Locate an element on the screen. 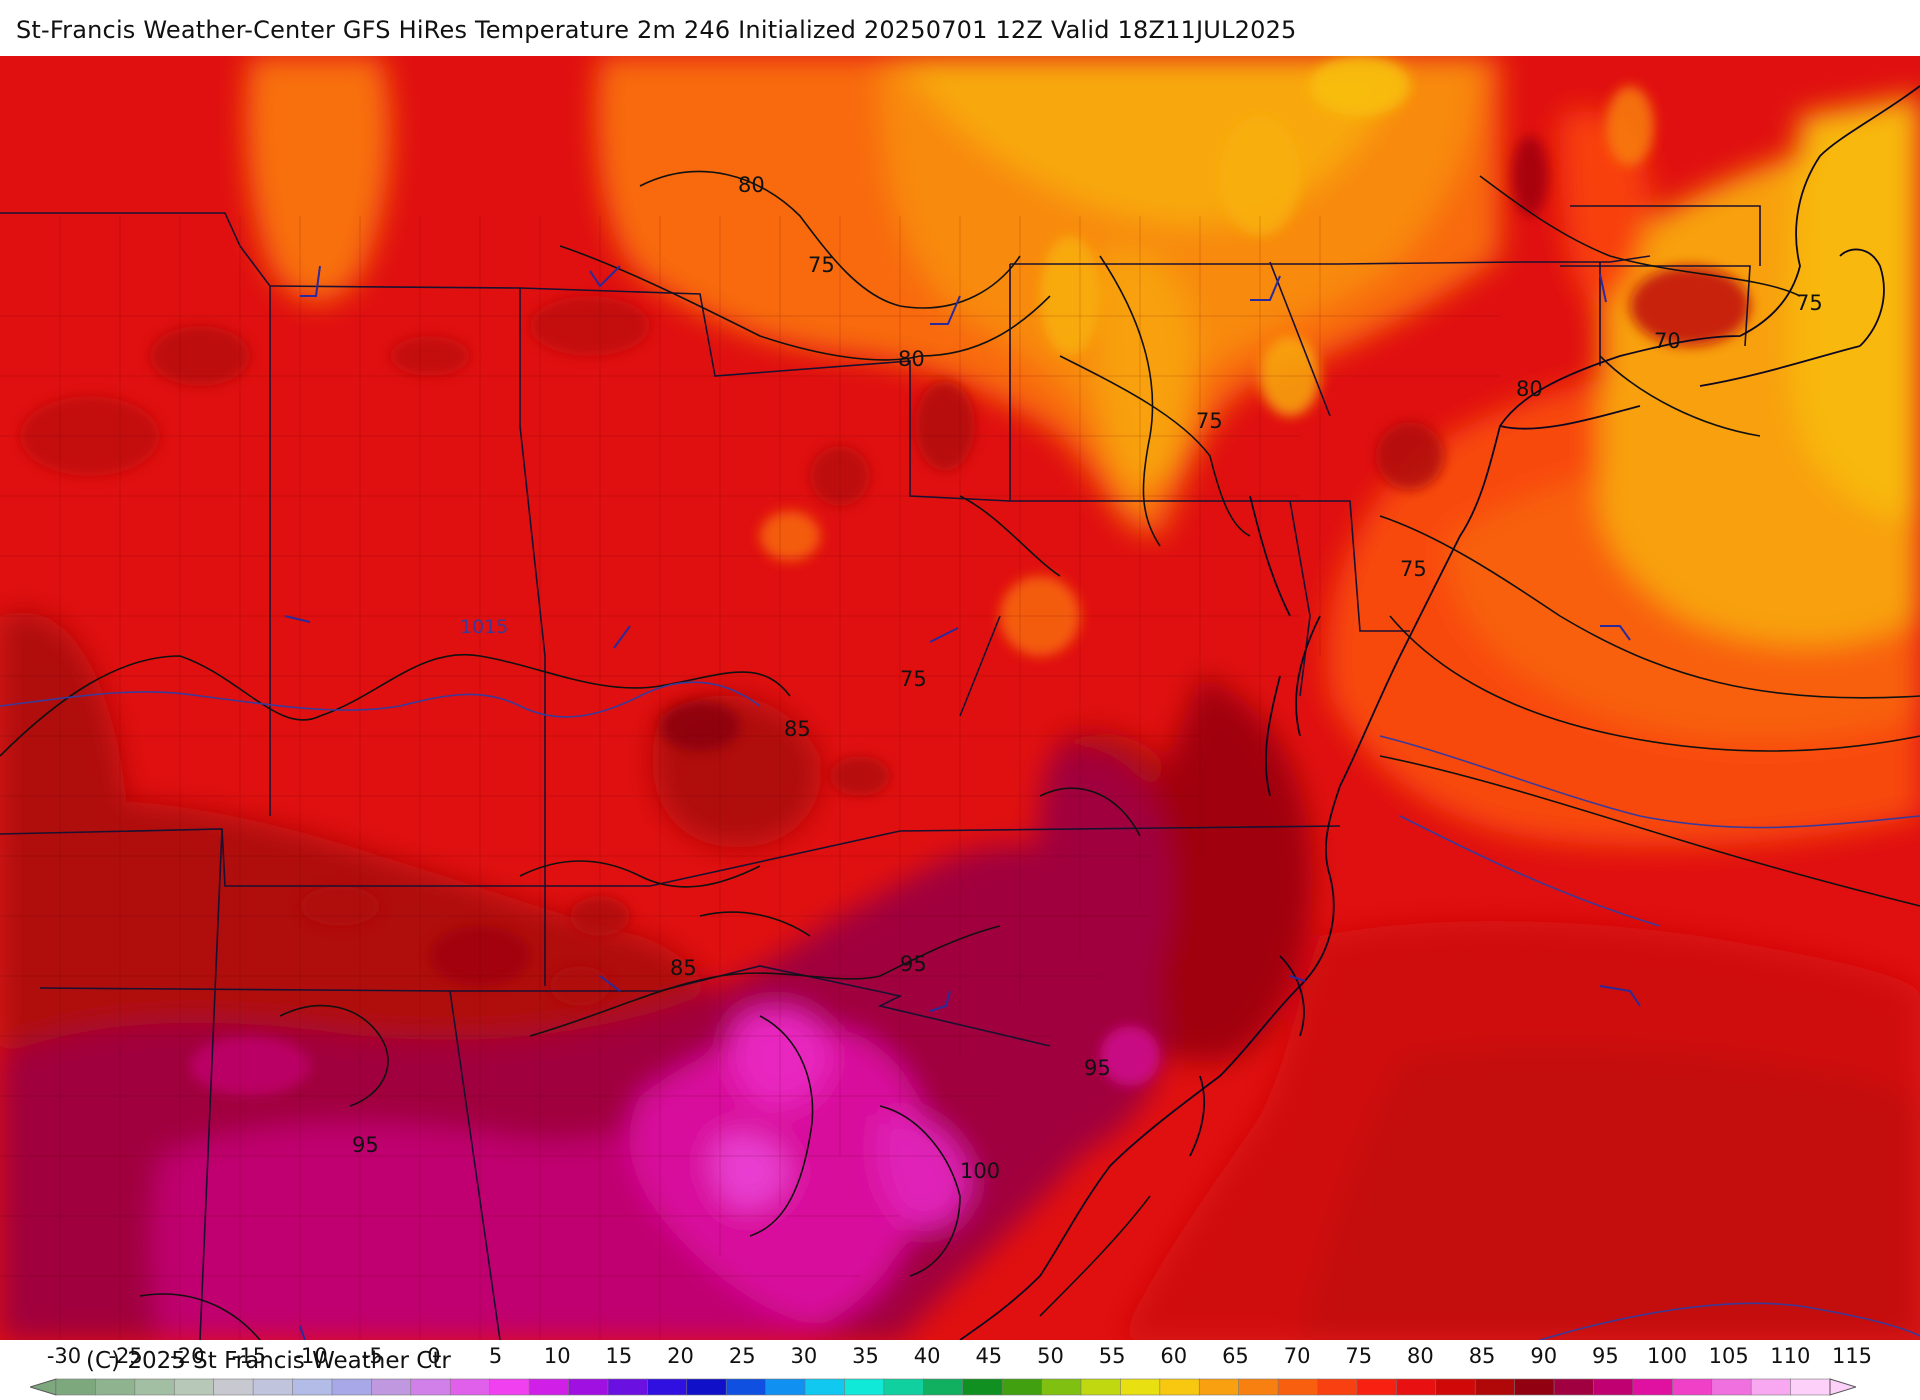 This screenshot has height=1400, width=1920. legend-tick-label: 0 is located at coordinates (434, 1356).